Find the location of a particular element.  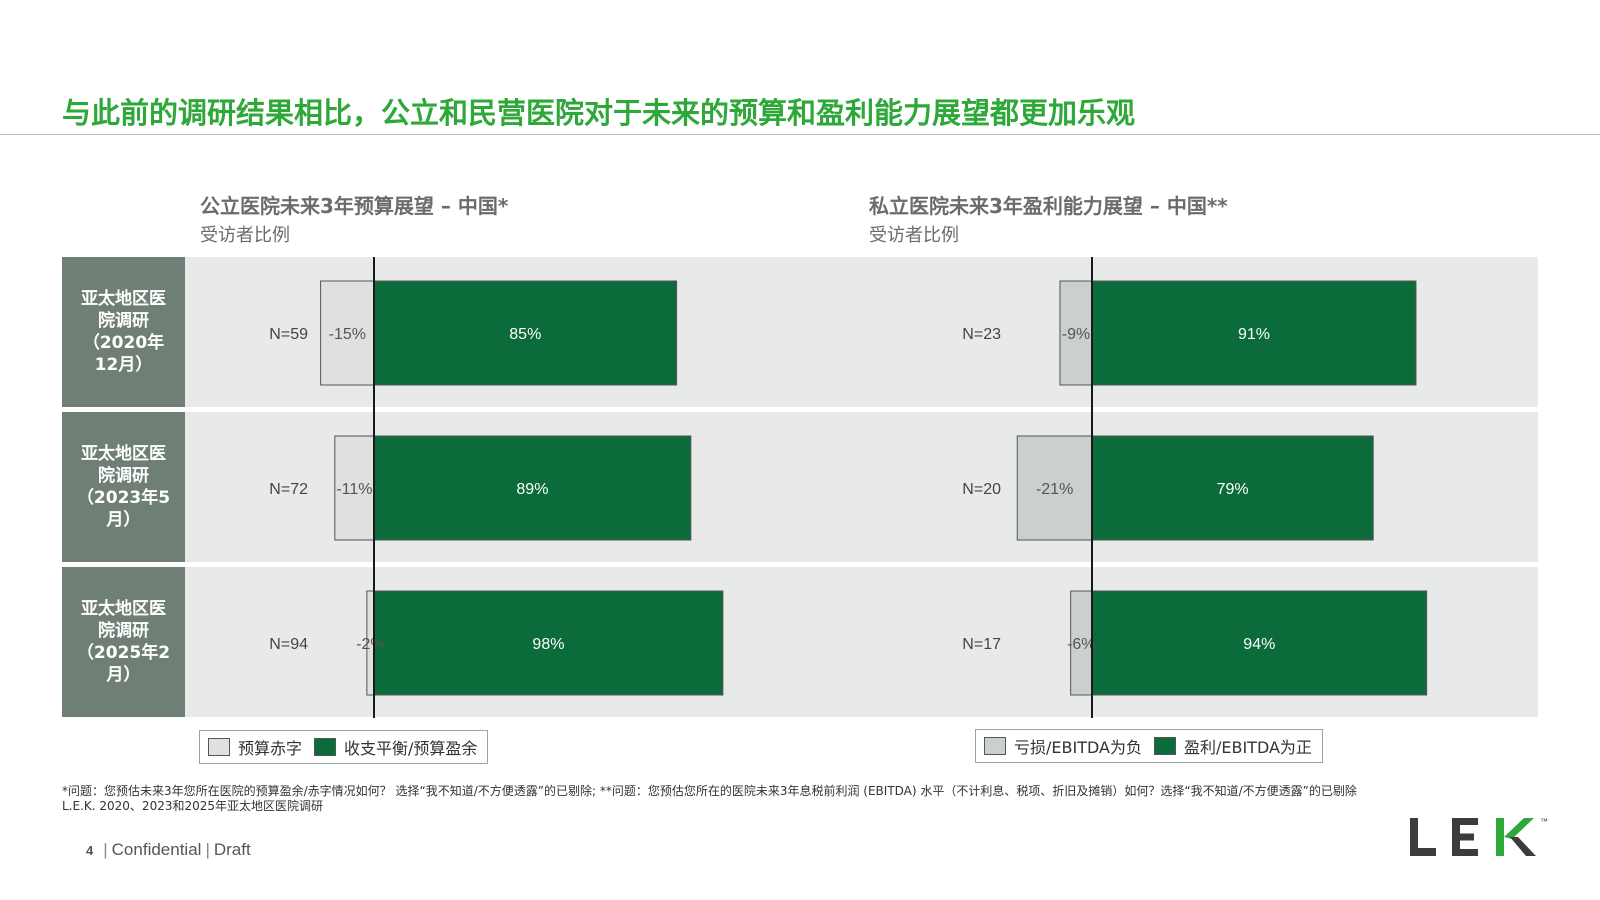

bar-label-positive: 79% is located at coordinates (1233, 489).